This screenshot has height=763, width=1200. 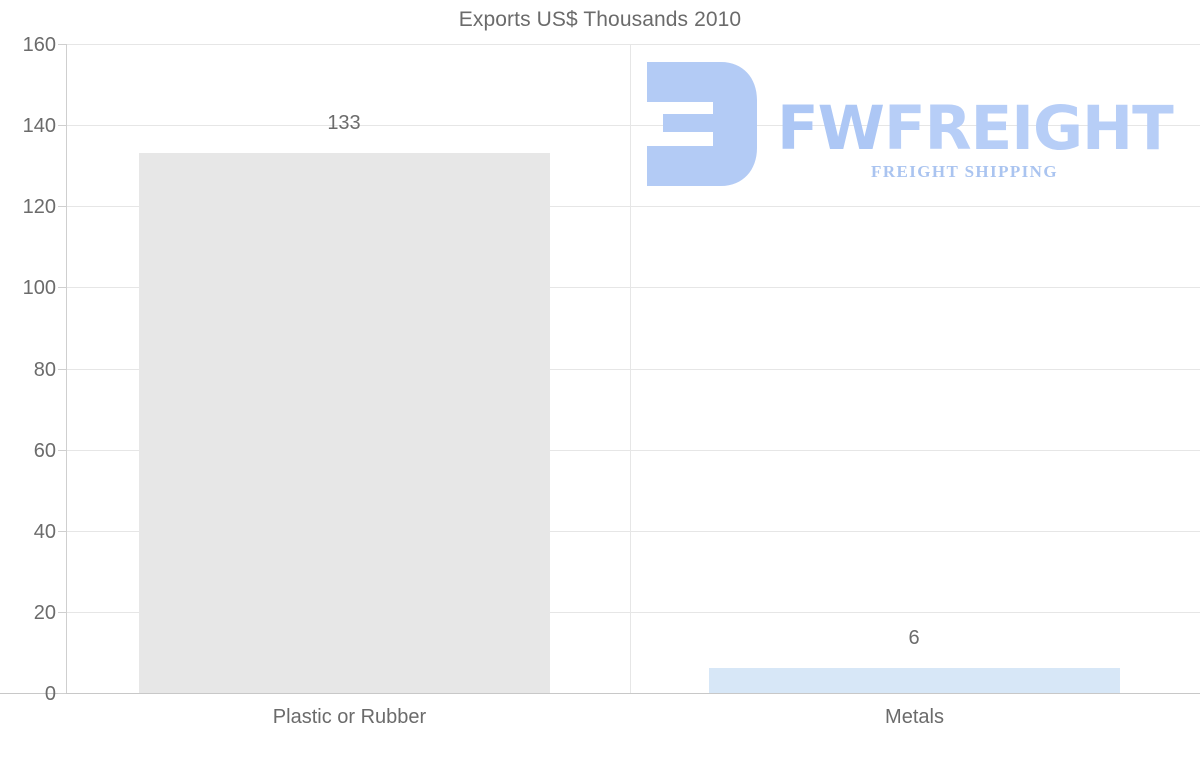 I want to click on bar-metals, so click(x=914, y=680).